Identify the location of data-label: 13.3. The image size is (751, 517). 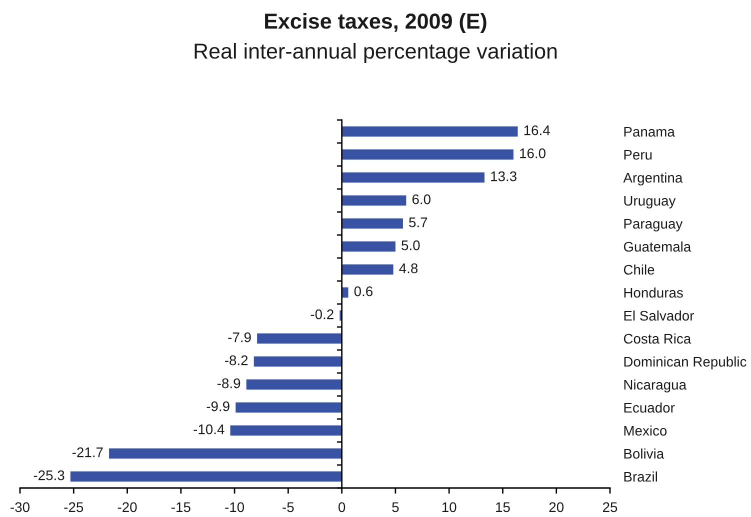
(503, 176).